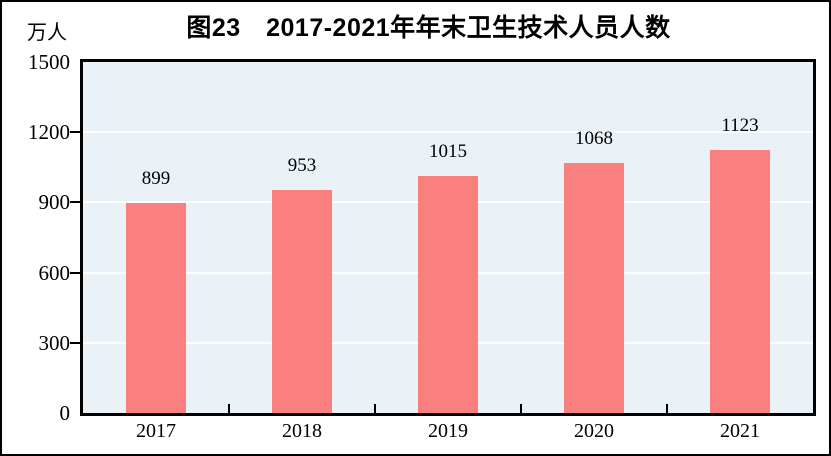  Describe the element at coordinates (54, 272) in the screenshot. I see `y-tick-label: 600` at that location.